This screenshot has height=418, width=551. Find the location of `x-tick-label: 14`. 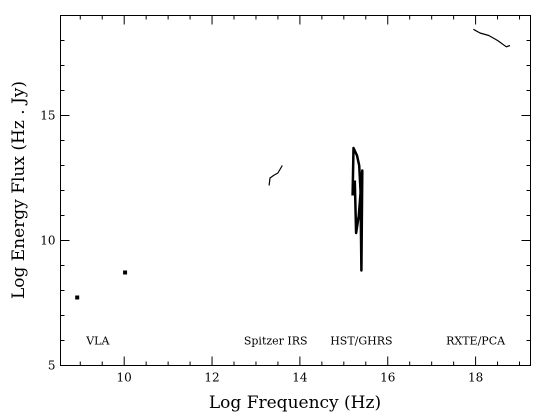

x-tick-label: 14 is located at coordinates (300, 378).